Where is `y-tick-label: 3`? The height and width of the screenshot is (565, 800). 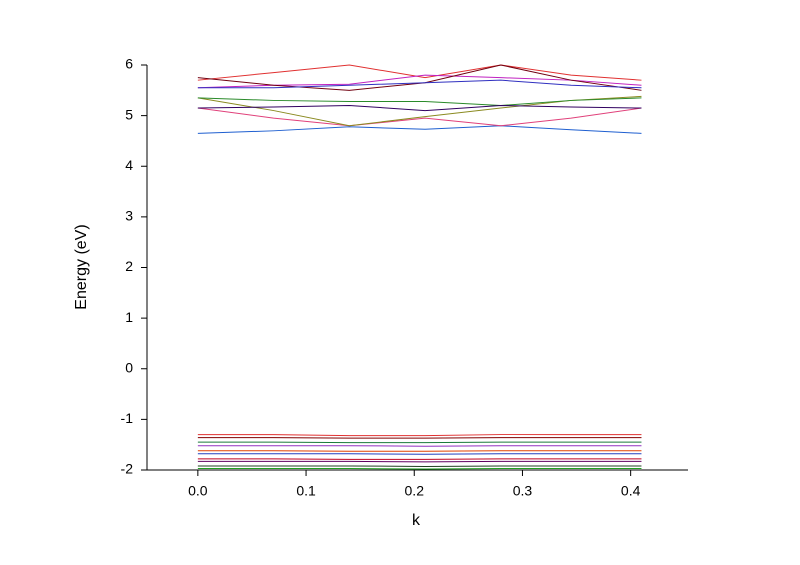
y-tick-label: 3 is located at coordinates (129, 216).